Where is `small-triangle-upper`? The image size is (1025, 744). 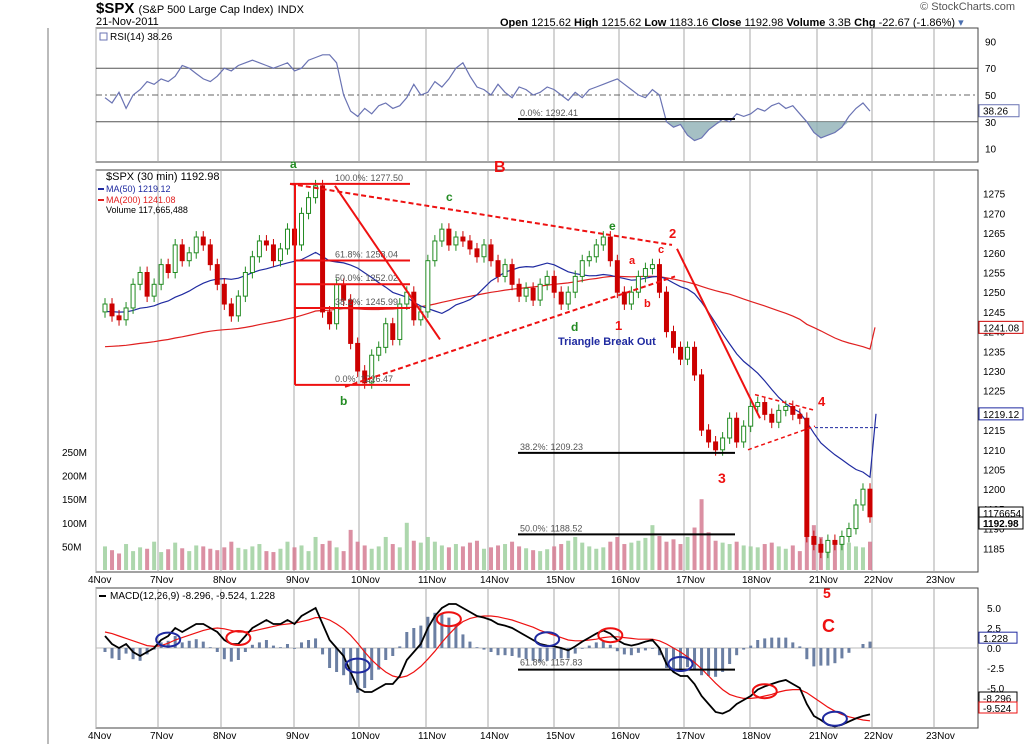
small-triangle-upper is located at coordinates (785, 402).